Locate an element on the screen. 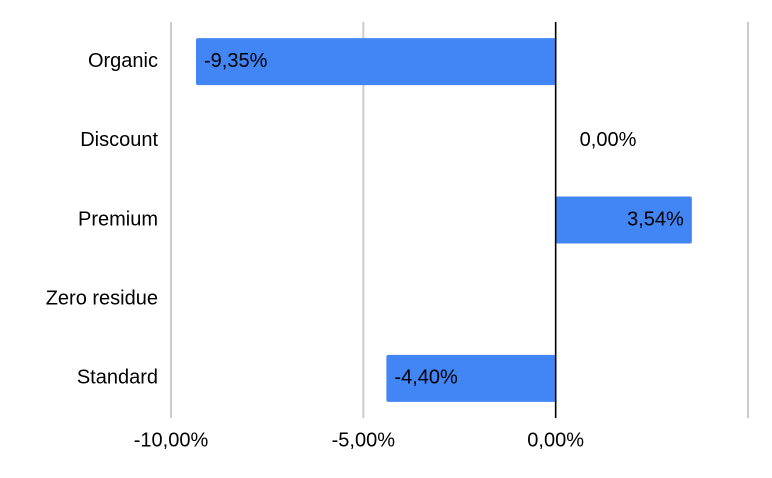 The height and width of the screenshot is (478, 772). value-label: 0,00% is located at coordinates (608, 140).